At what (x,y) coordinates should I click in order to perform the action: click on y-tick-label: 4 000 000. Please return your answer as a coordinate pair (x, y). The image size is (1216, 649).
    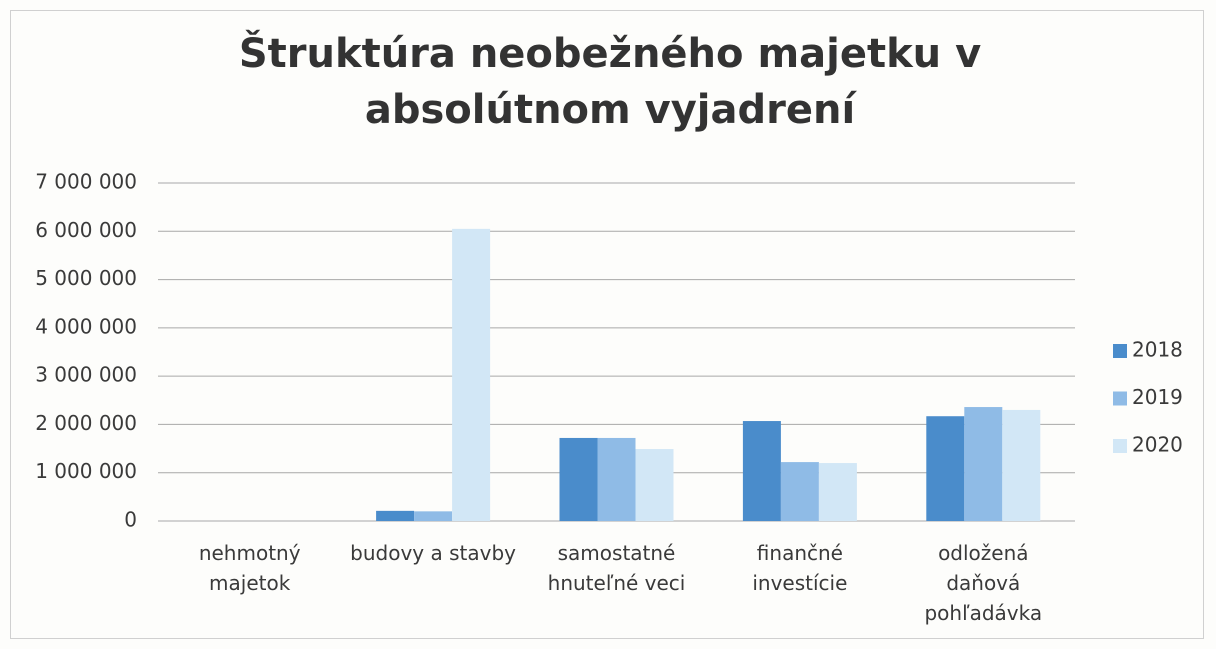
    Looking at the image, I should click on (86, 326).